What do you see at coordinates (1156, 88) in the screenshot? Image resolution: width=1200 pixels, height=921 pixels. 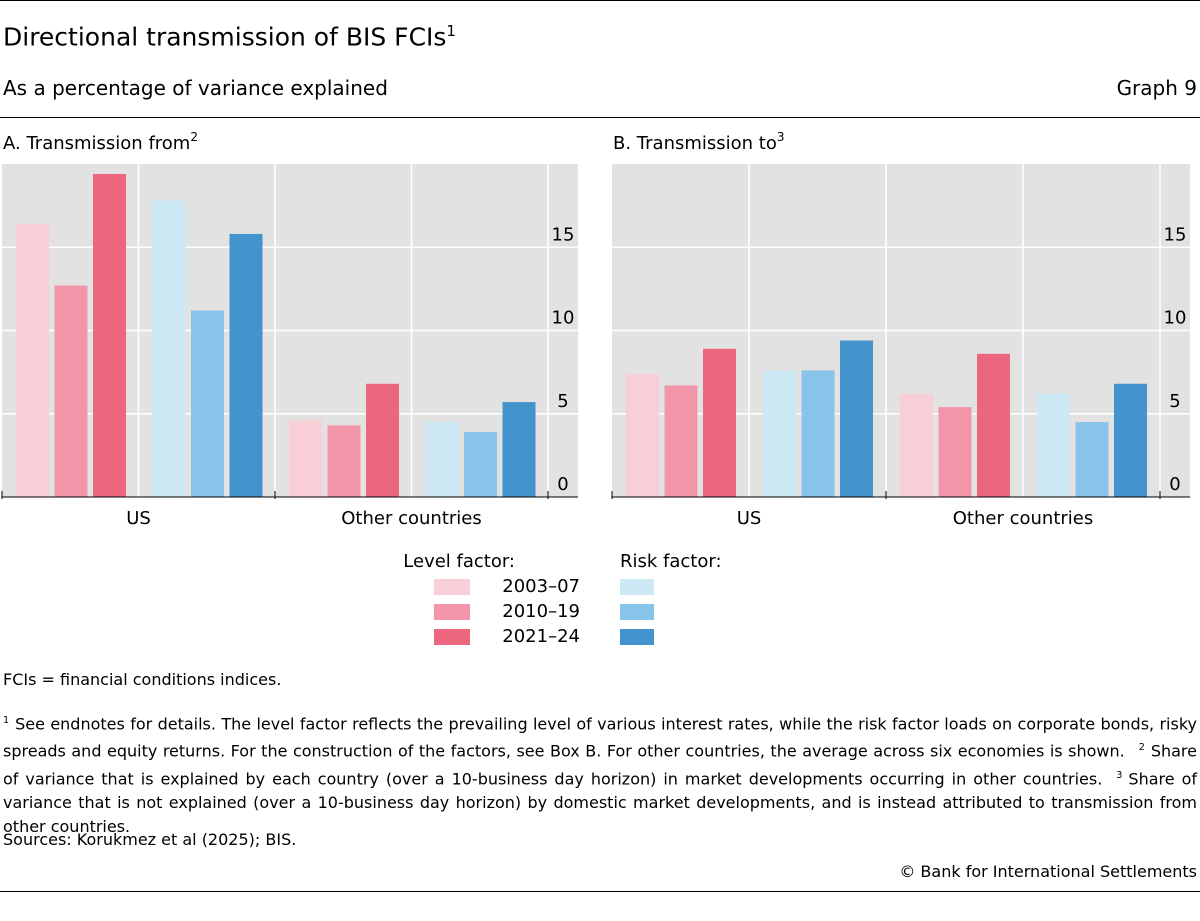 I see `graph-label: Graph 9` at bounding box center [1156, 88].